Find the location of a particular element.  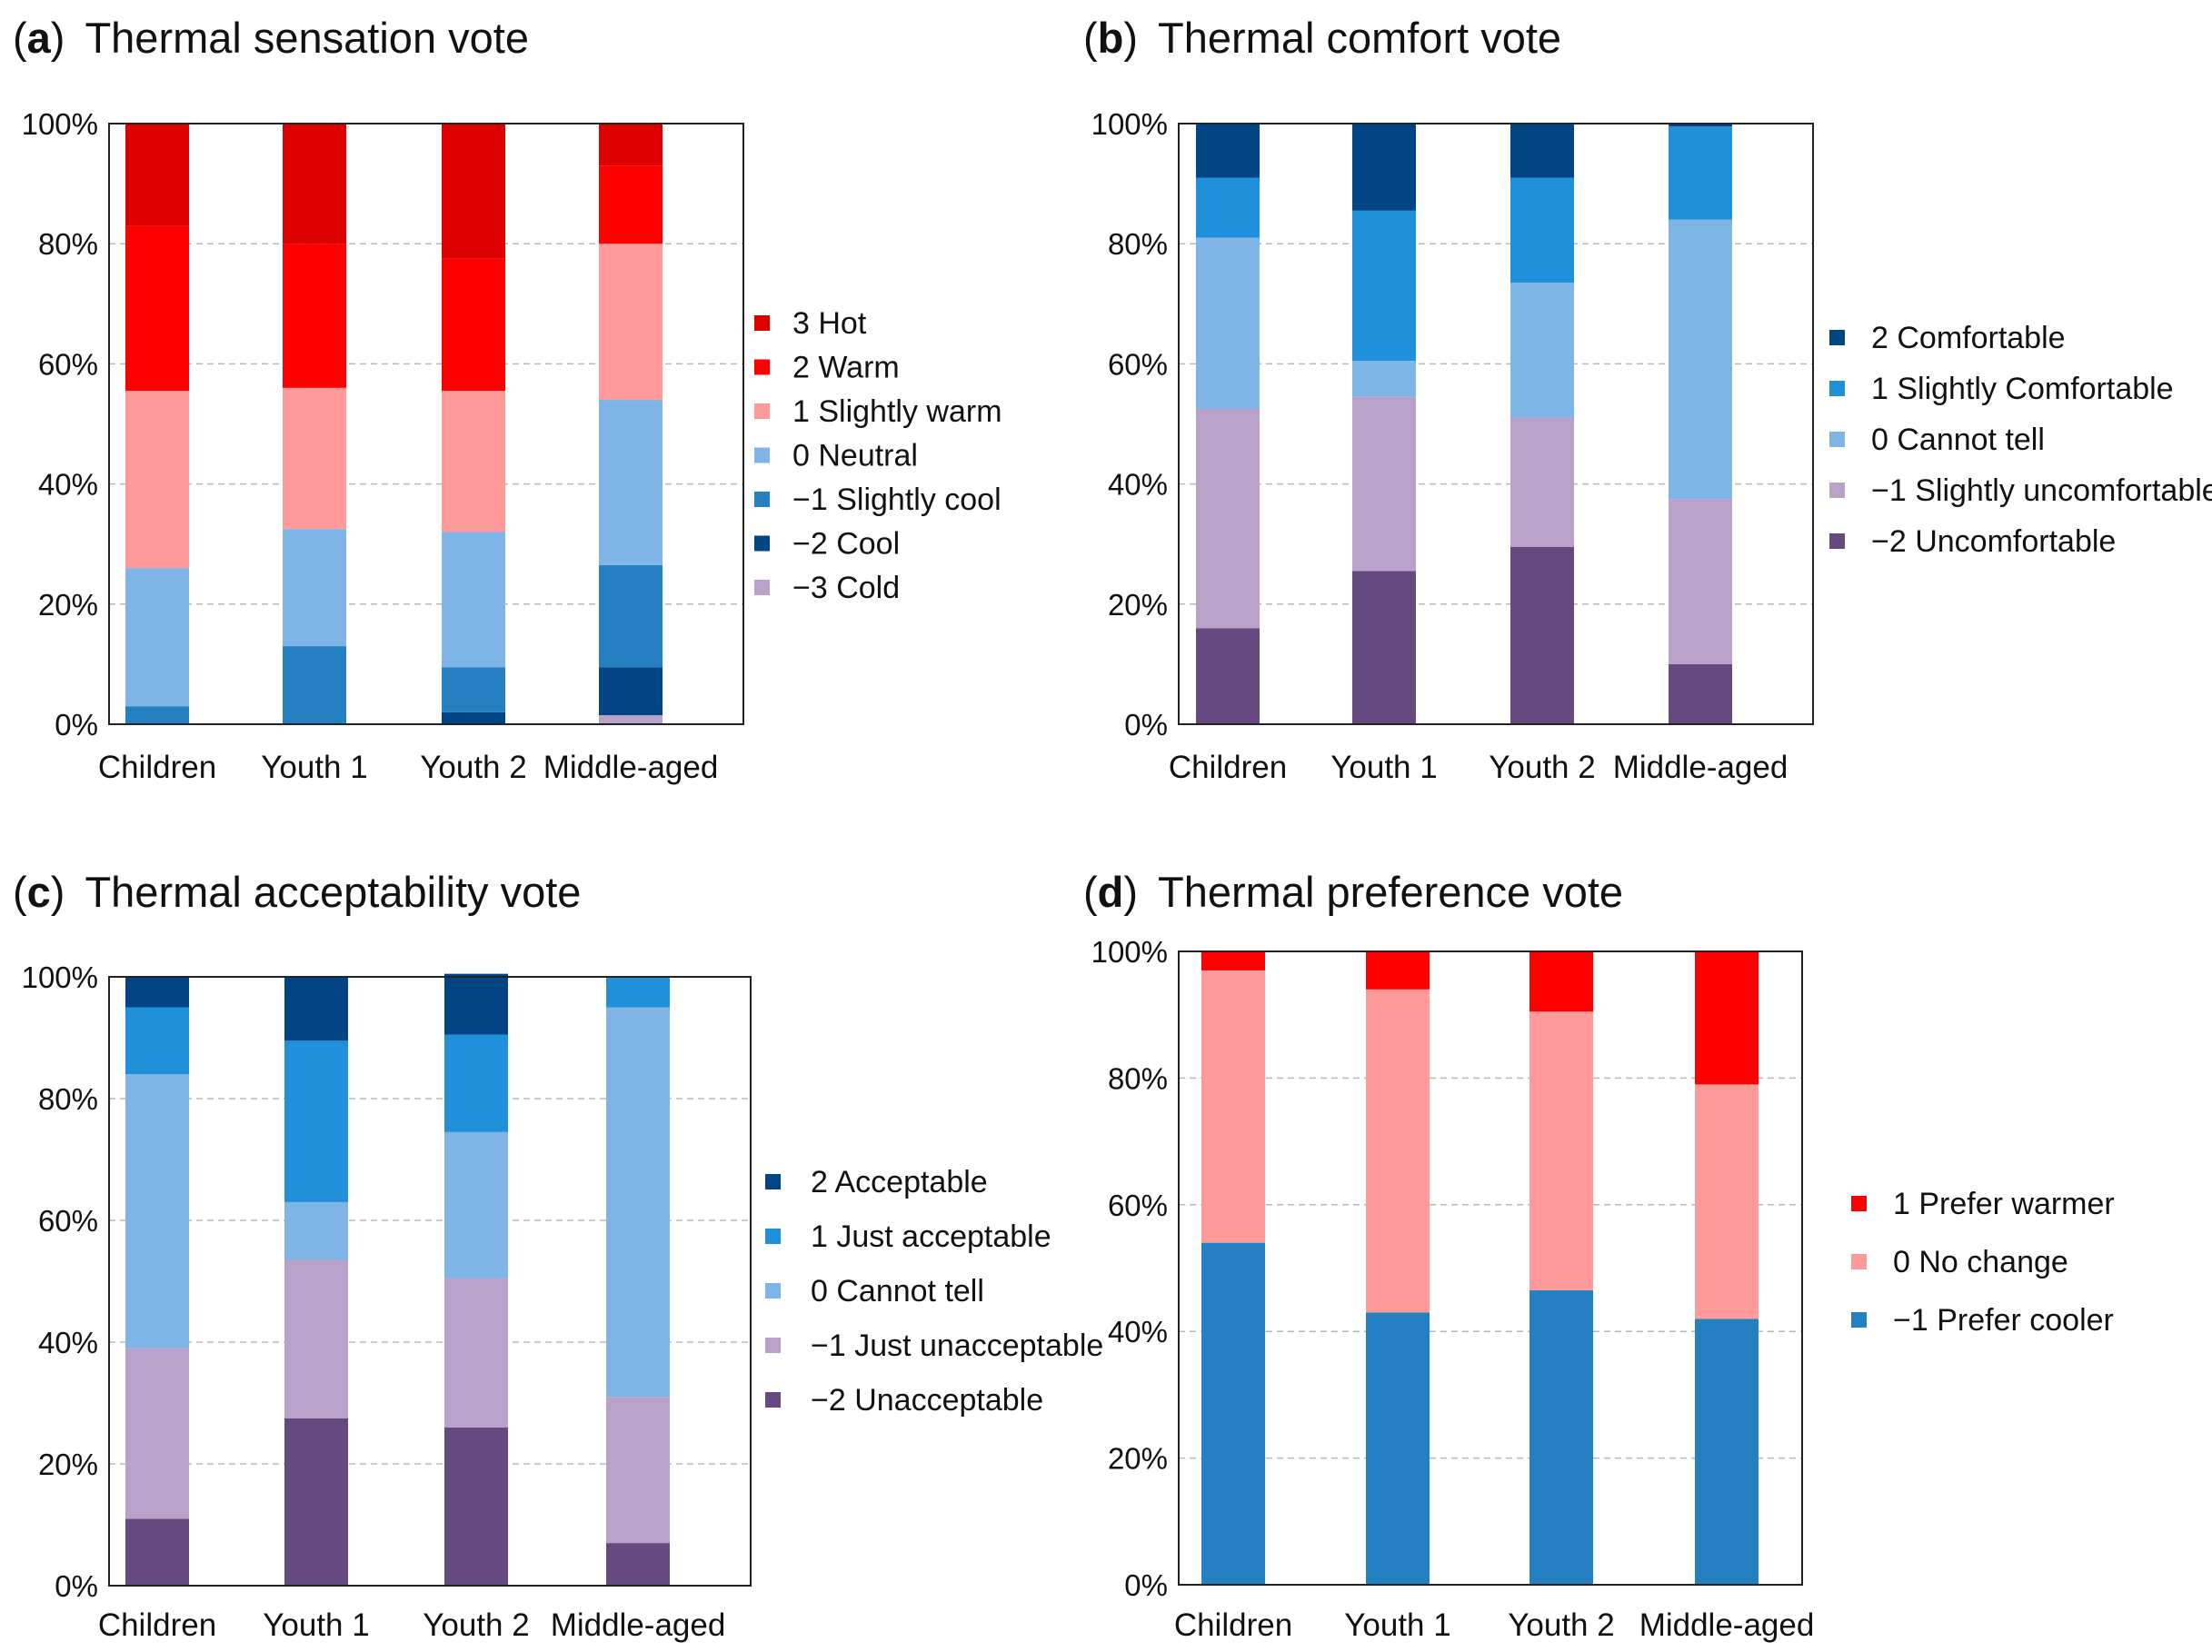

chart-title: (b) Thermal comfort vote is located at coordinates (1322, 38).